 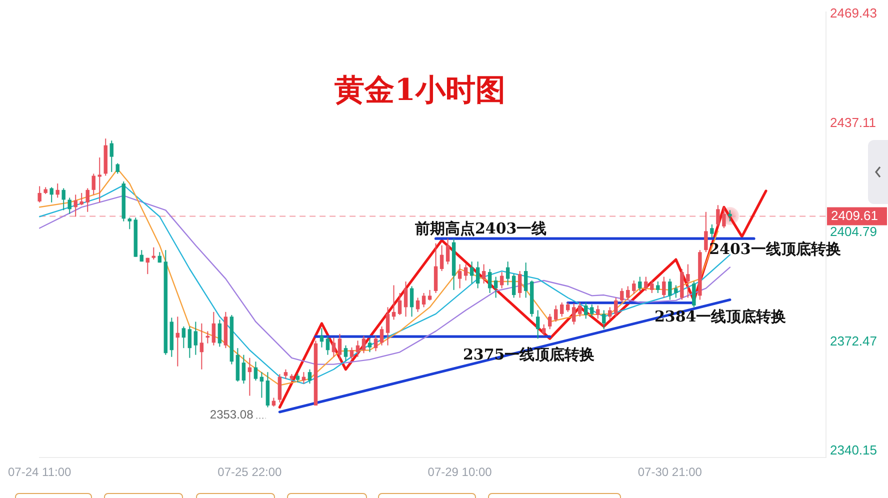 I want to click on x-tick-label: 07-24 11:00, so click(x=40, y=472).